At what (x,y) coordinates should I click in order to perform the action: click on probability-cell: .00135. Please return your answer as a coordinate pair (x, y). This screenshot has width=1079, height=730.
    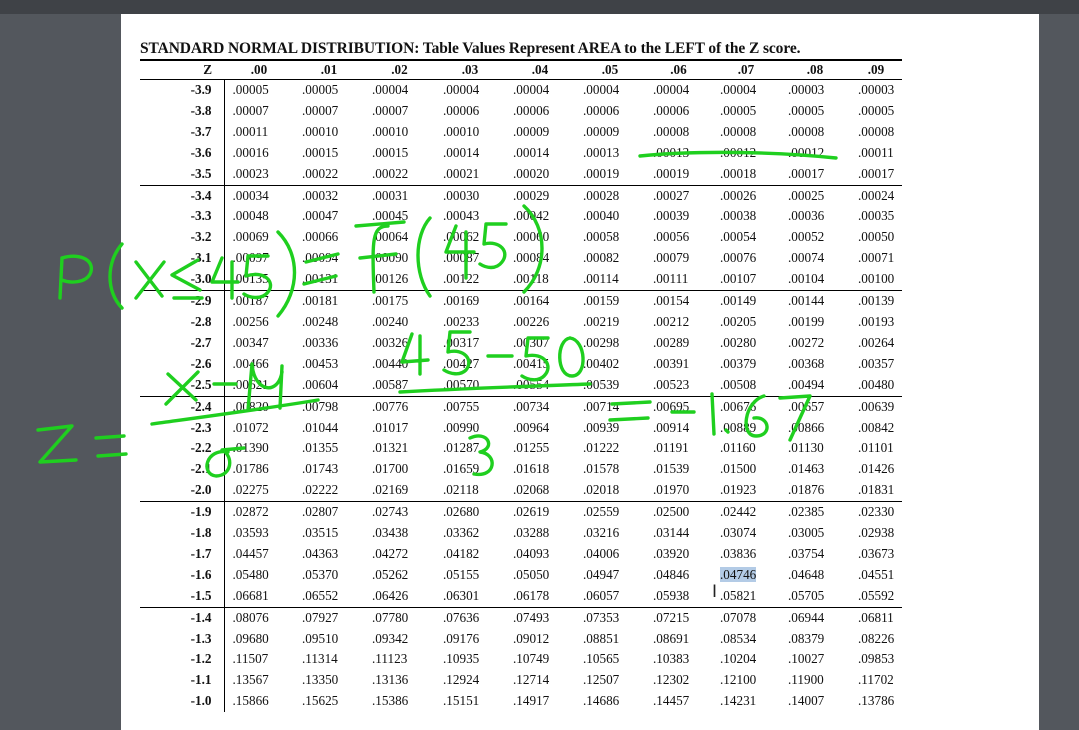
    Looking at the image, I should click on (259, 279).